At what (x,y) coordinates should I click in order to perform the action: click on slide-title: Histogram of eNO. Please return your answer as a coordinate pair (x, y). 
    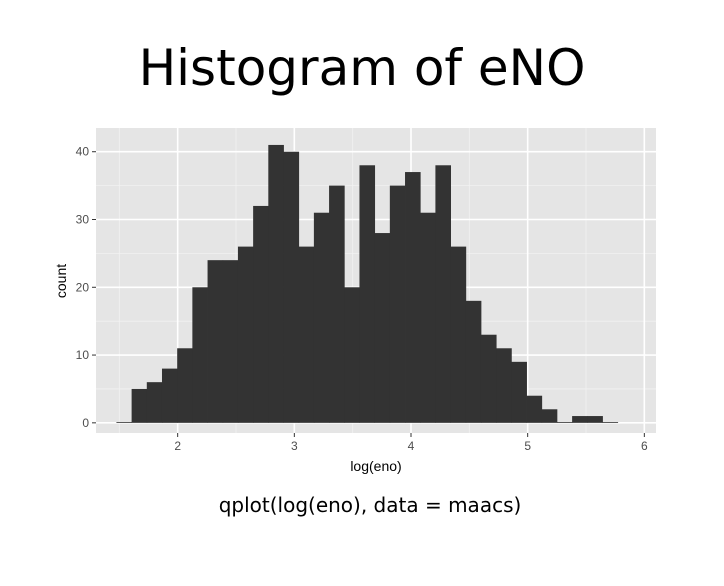
    Looking at the image, I should click on (362, 68).